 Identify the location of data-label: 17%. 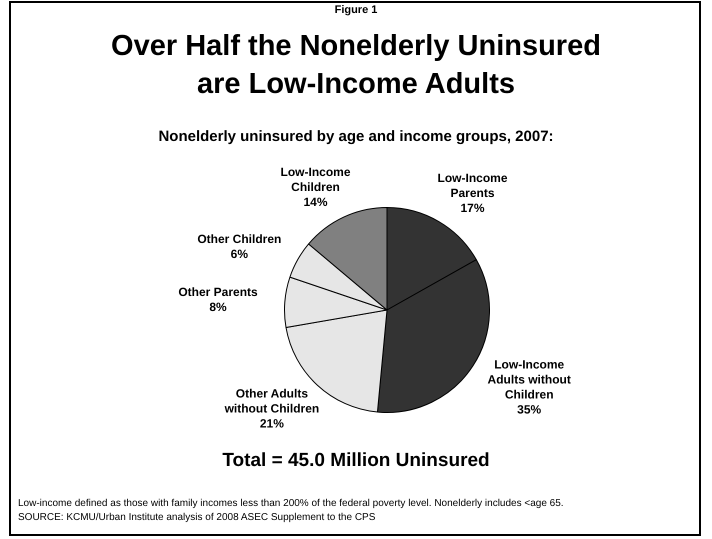
(472, 207).